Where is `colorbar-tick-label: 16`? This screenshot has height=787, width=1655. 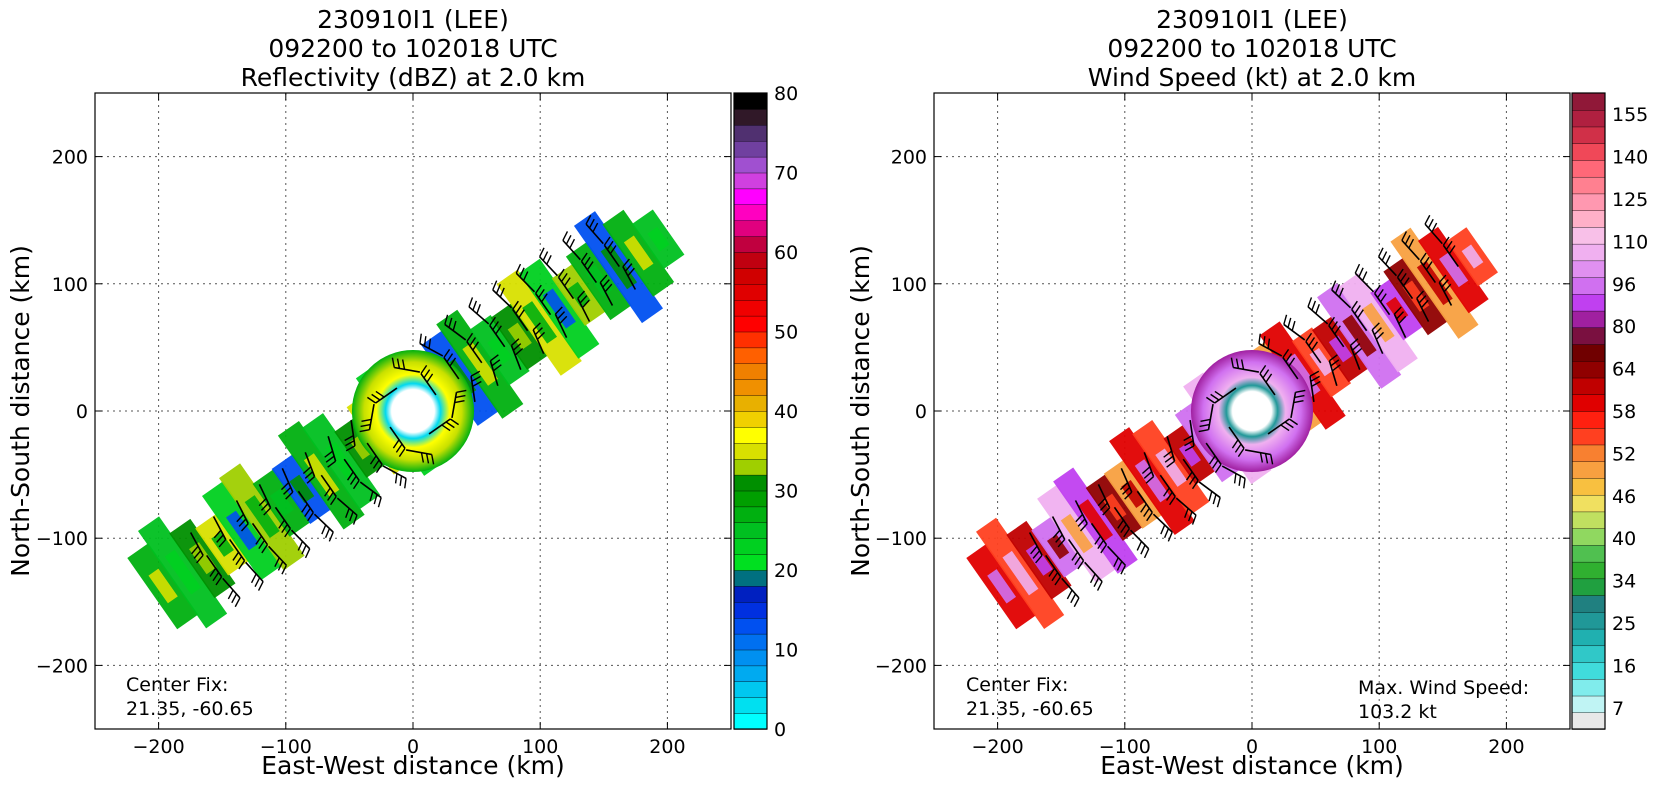 colorbar-tick-label: 16 is located at coordinates (1624, 666).